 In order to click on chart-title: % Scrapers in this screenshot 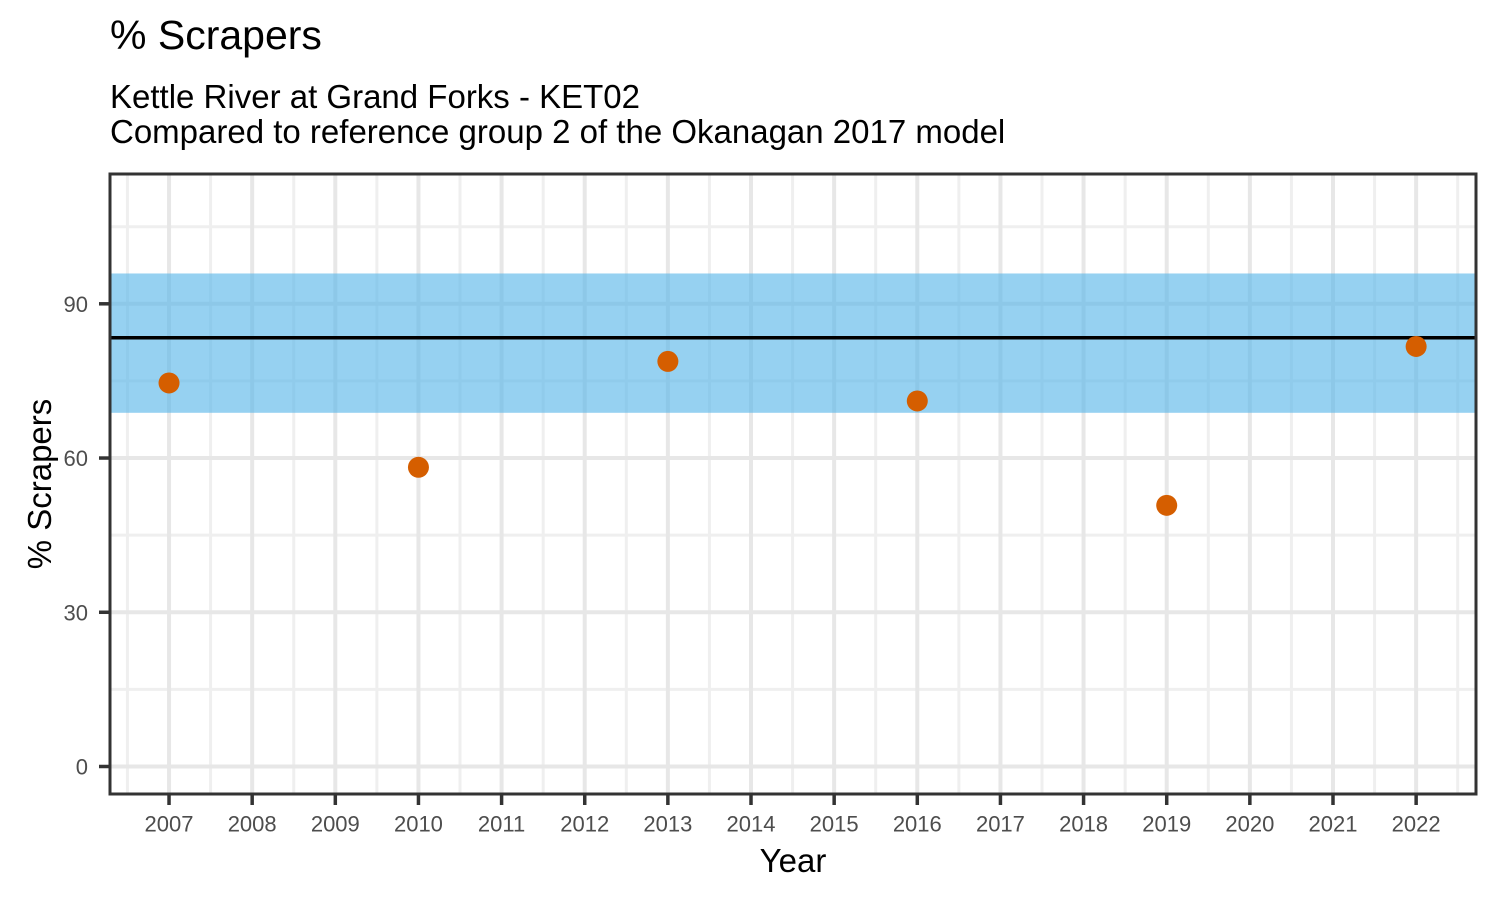, I will do `click(216, 35)`.